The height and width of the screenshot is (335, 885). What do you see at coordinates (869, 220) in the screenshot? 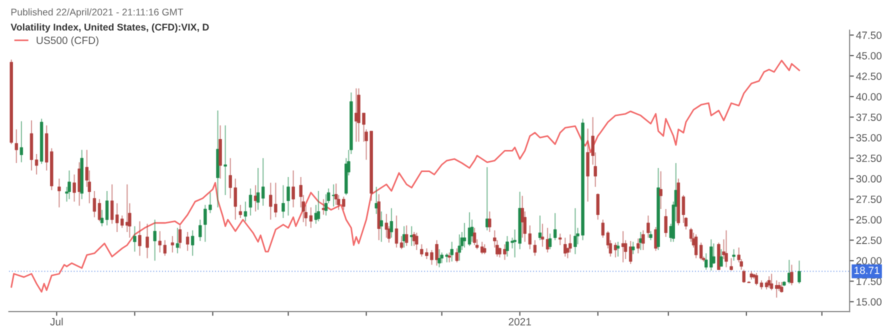
I see `y-tick-label: 25.00` at bounding box center [869, 220].